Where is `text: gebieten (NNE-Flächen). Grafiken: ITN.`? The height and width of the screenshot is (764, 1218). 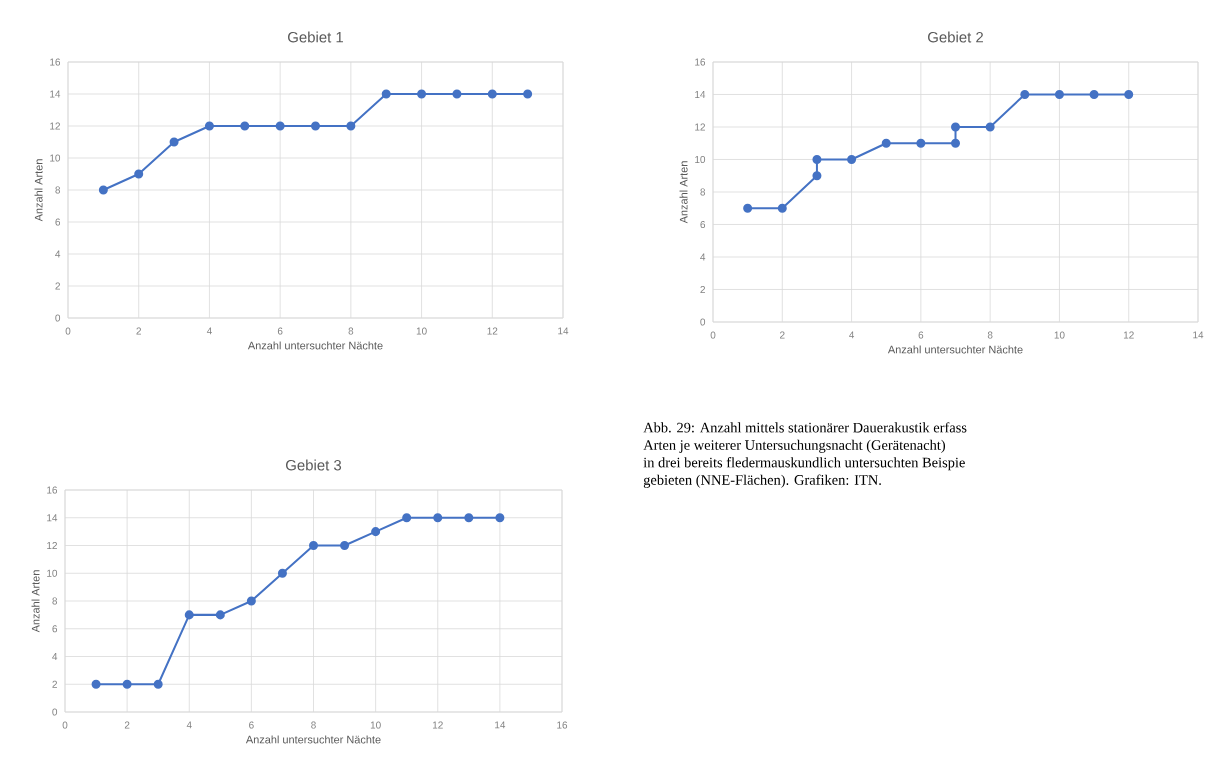 text: gebieten (NNE-Flächen). Grafiken: ITN. is located at coordinates (762, 481).